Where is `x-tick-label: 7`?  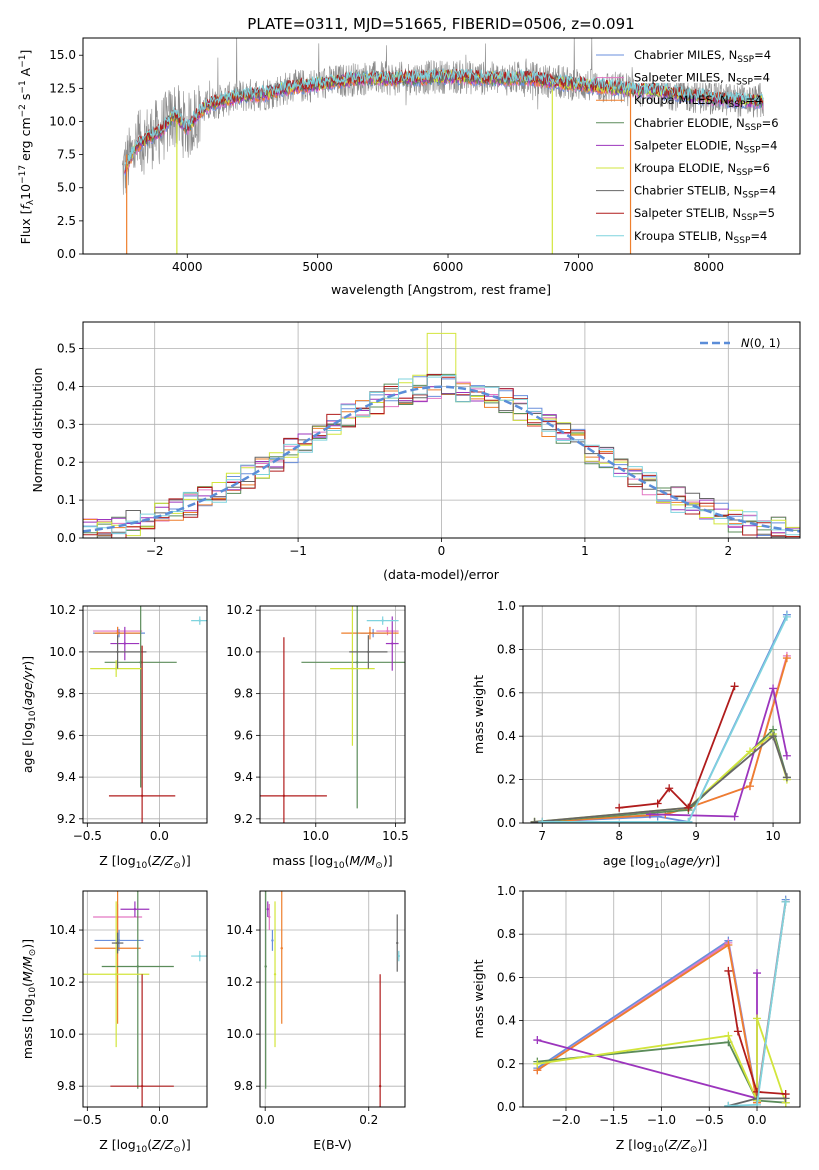 x-tick-label: 7 is located at coordinates (542, 836).